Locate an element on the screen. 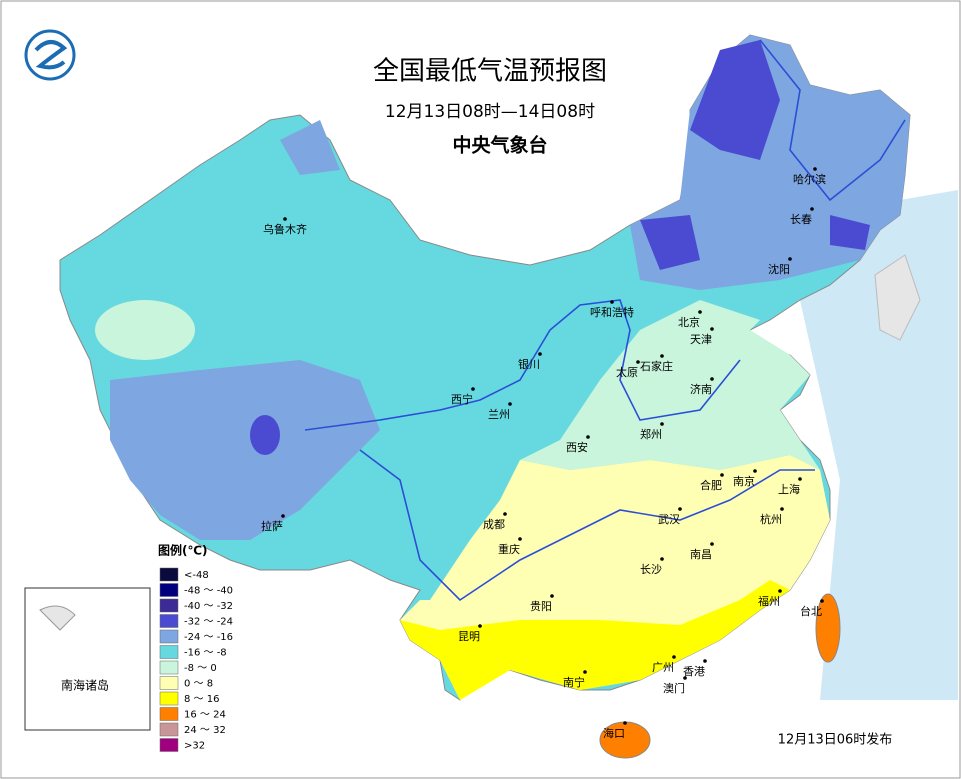 This screenshot has height=779, width=961. legend-label: -24 ～ -16 is located at coordinates (208, 637).